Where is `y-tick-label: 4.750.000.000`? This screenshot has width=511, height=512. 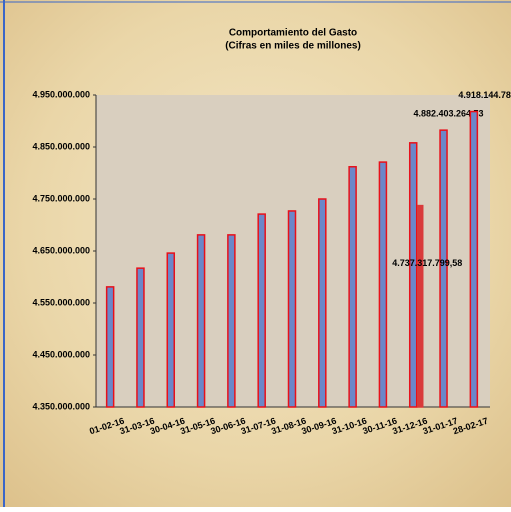
y-tick-label: 4.750.000.000 is located at coordinates (61, 198).